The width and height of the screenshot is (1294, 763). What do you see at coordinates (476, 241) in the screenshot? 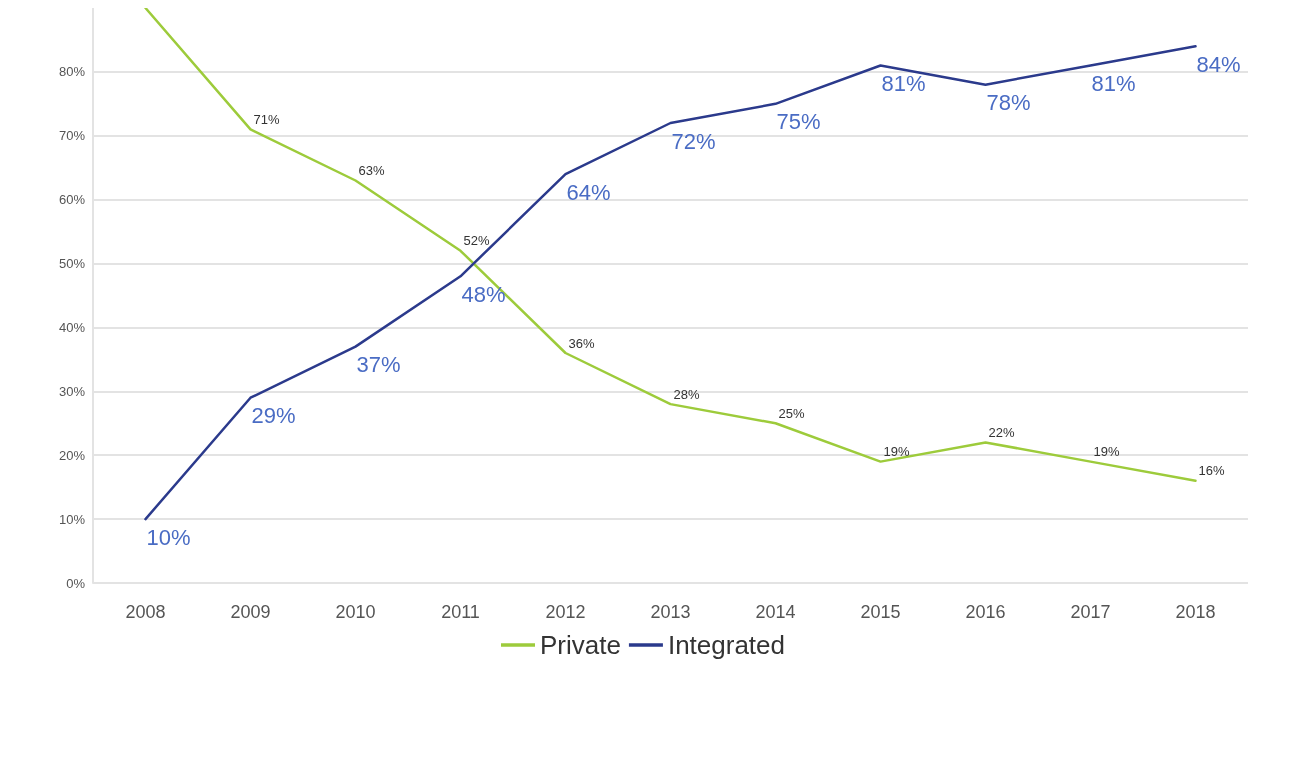
I see `data-label: 52%` at bounding box center [476, 241].